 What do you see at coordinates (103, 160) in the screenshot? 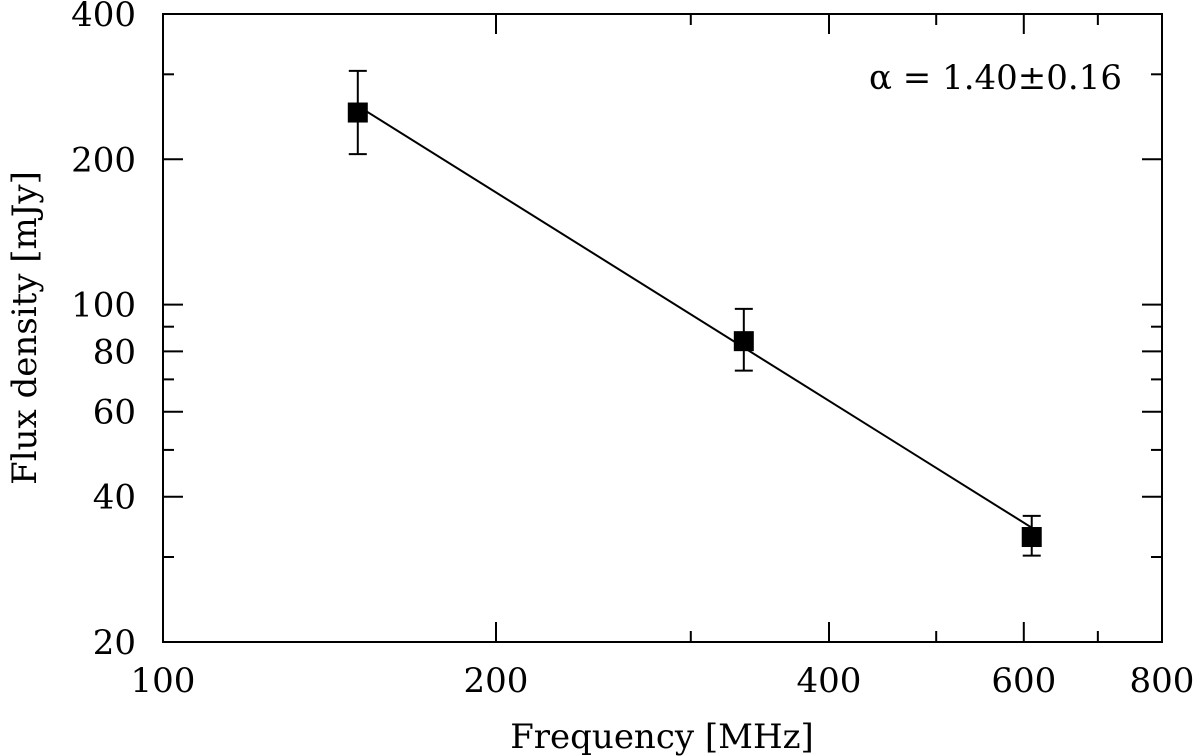
I see `y-tick-label: 200` at bounding box center [103, 160].